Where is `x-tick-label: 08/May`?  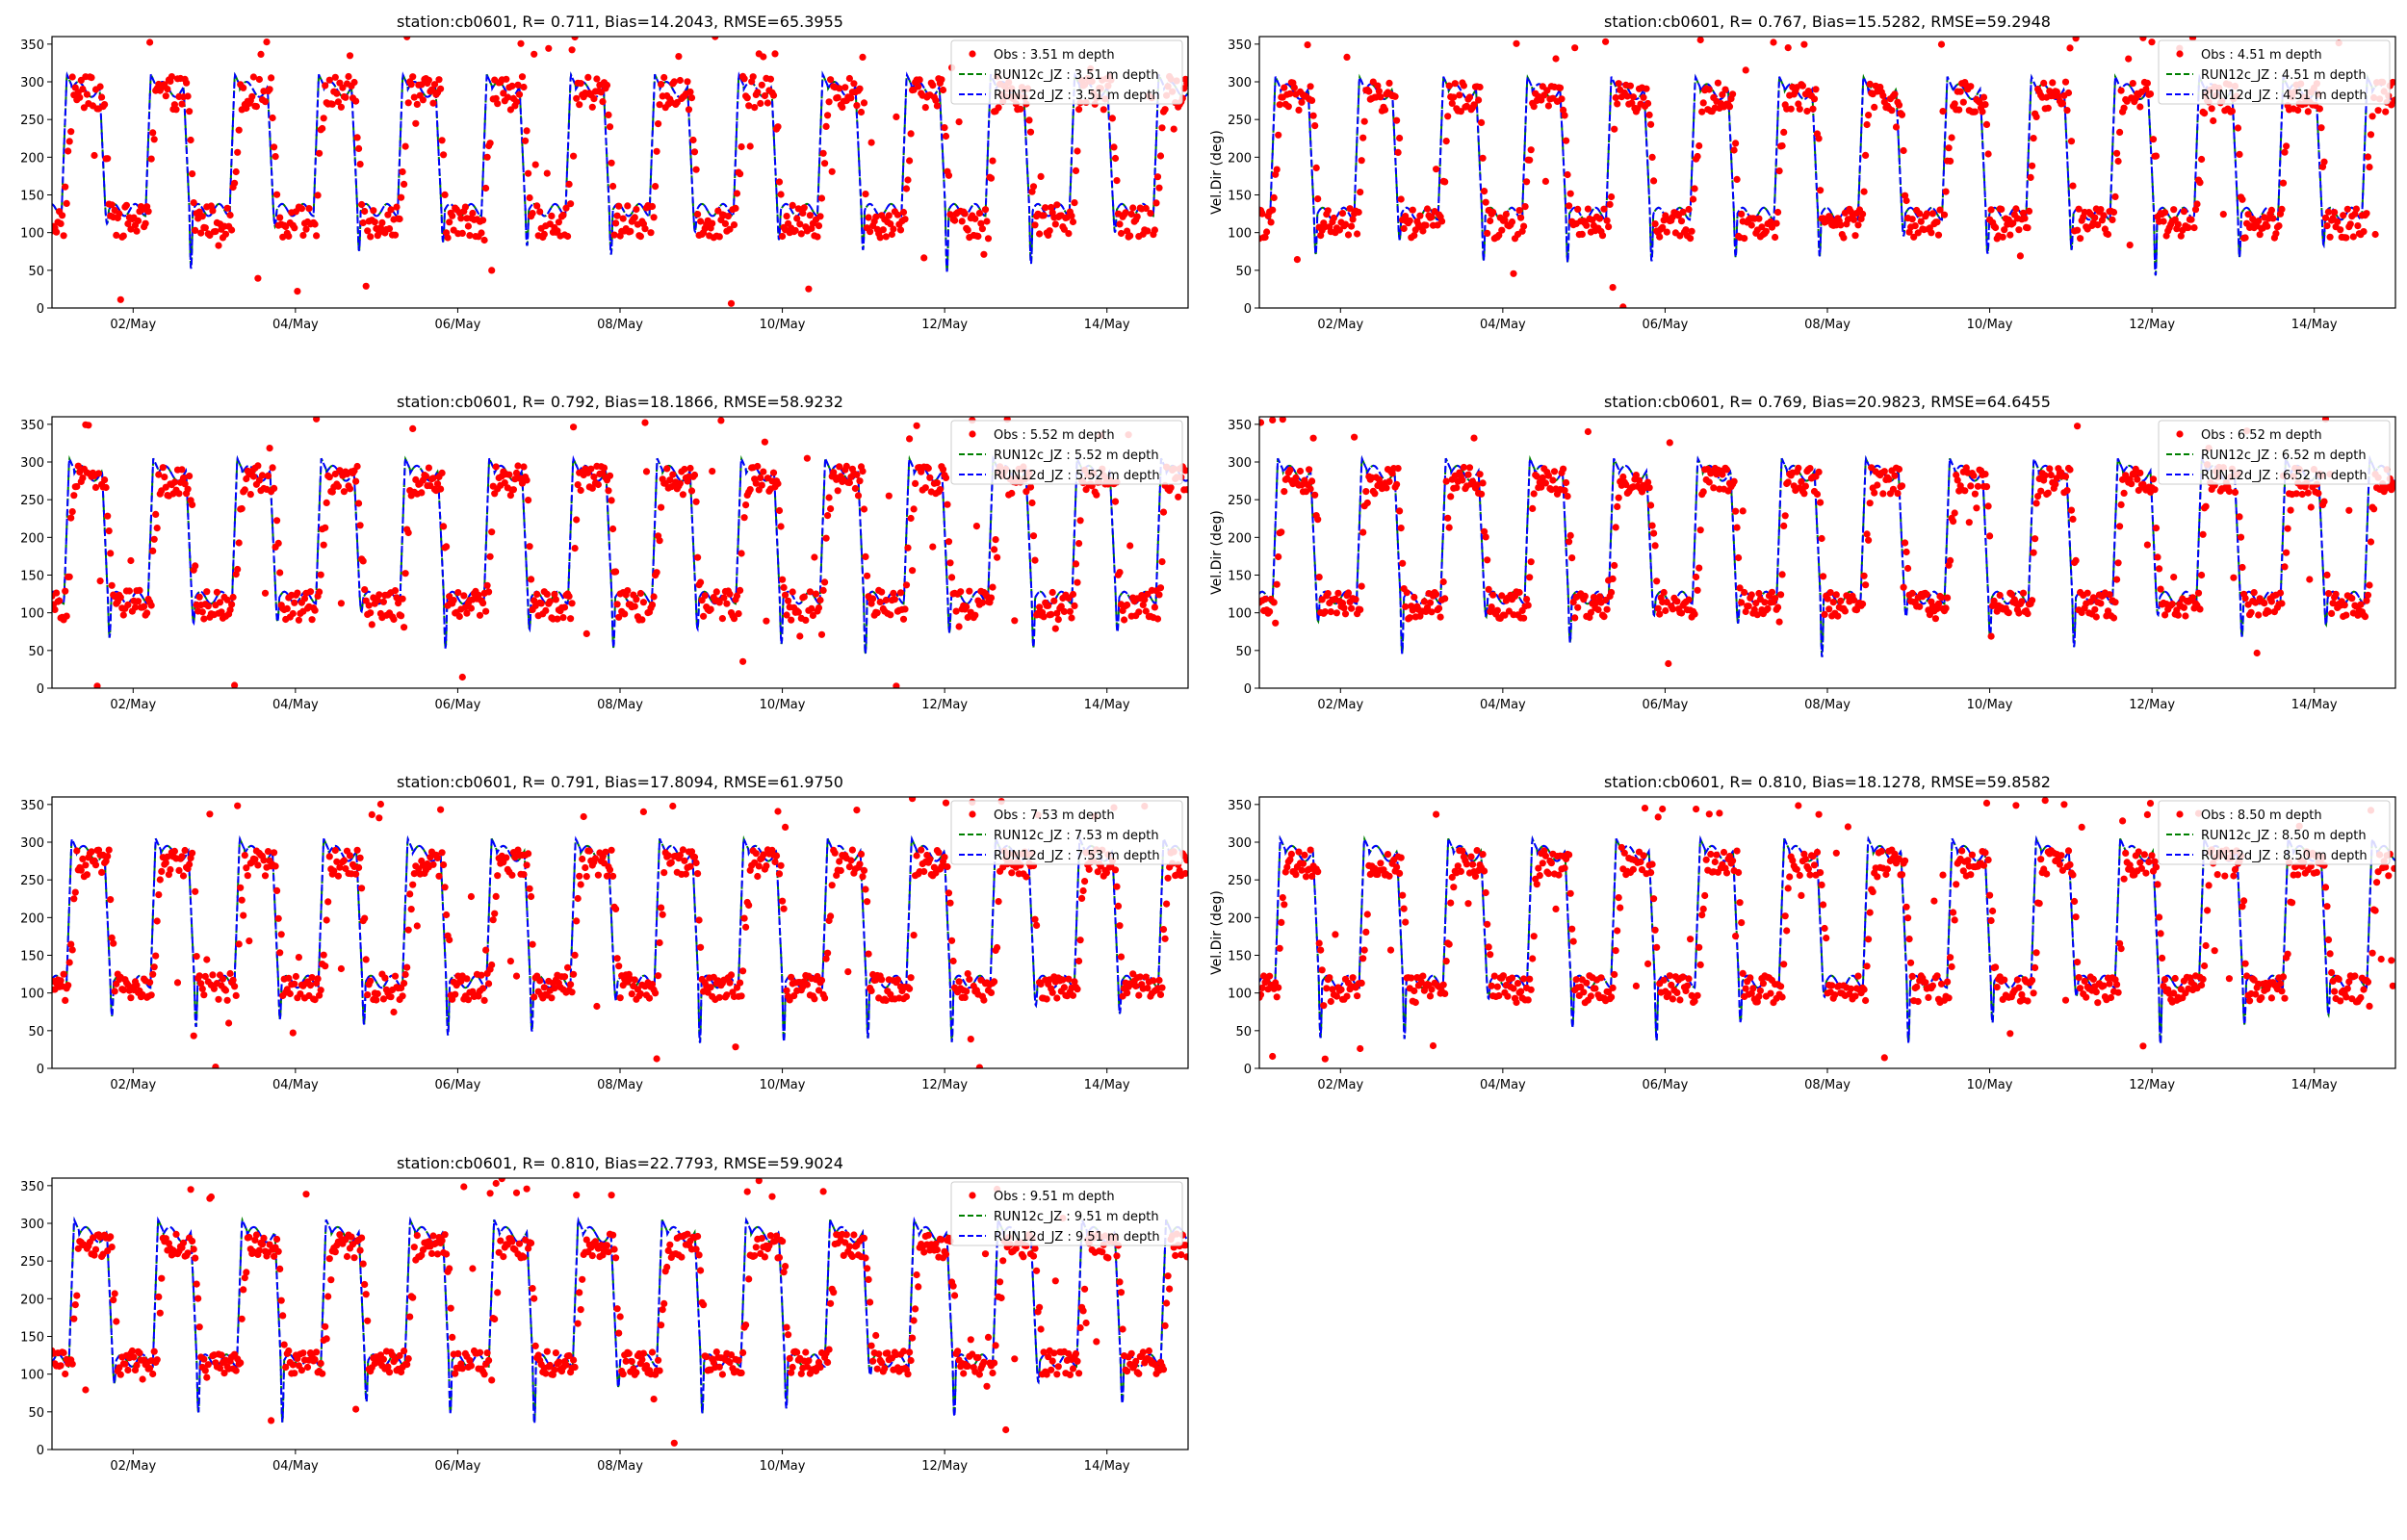 x-tick-label: 08/May is located at coordinates (620, 325).